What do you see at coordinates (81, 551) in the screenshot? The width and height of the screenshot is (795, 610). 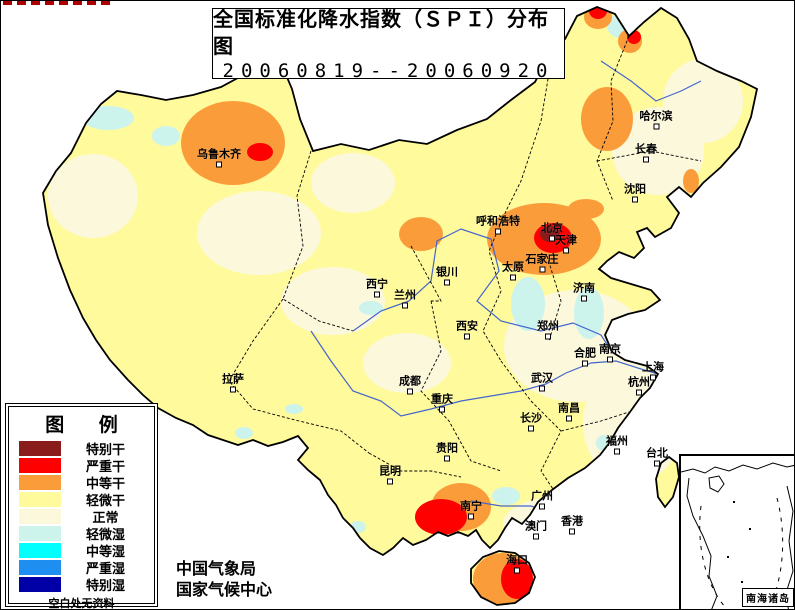 I see `legend-item: 中等湿` at bounding box center [81, 551].